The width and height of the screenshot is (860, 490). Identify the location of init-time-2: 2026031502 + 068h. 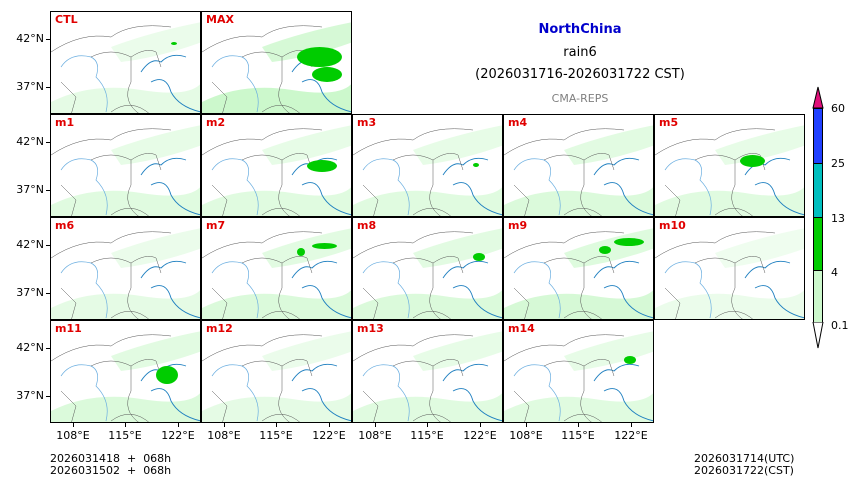
(111, 470).